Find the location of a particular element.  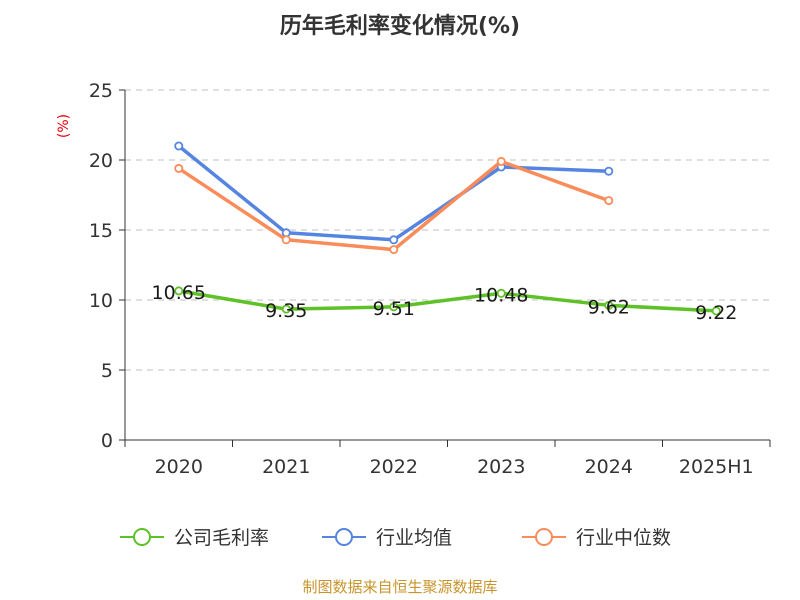

data-label: 9.22 is located at coordinates (716, 313).